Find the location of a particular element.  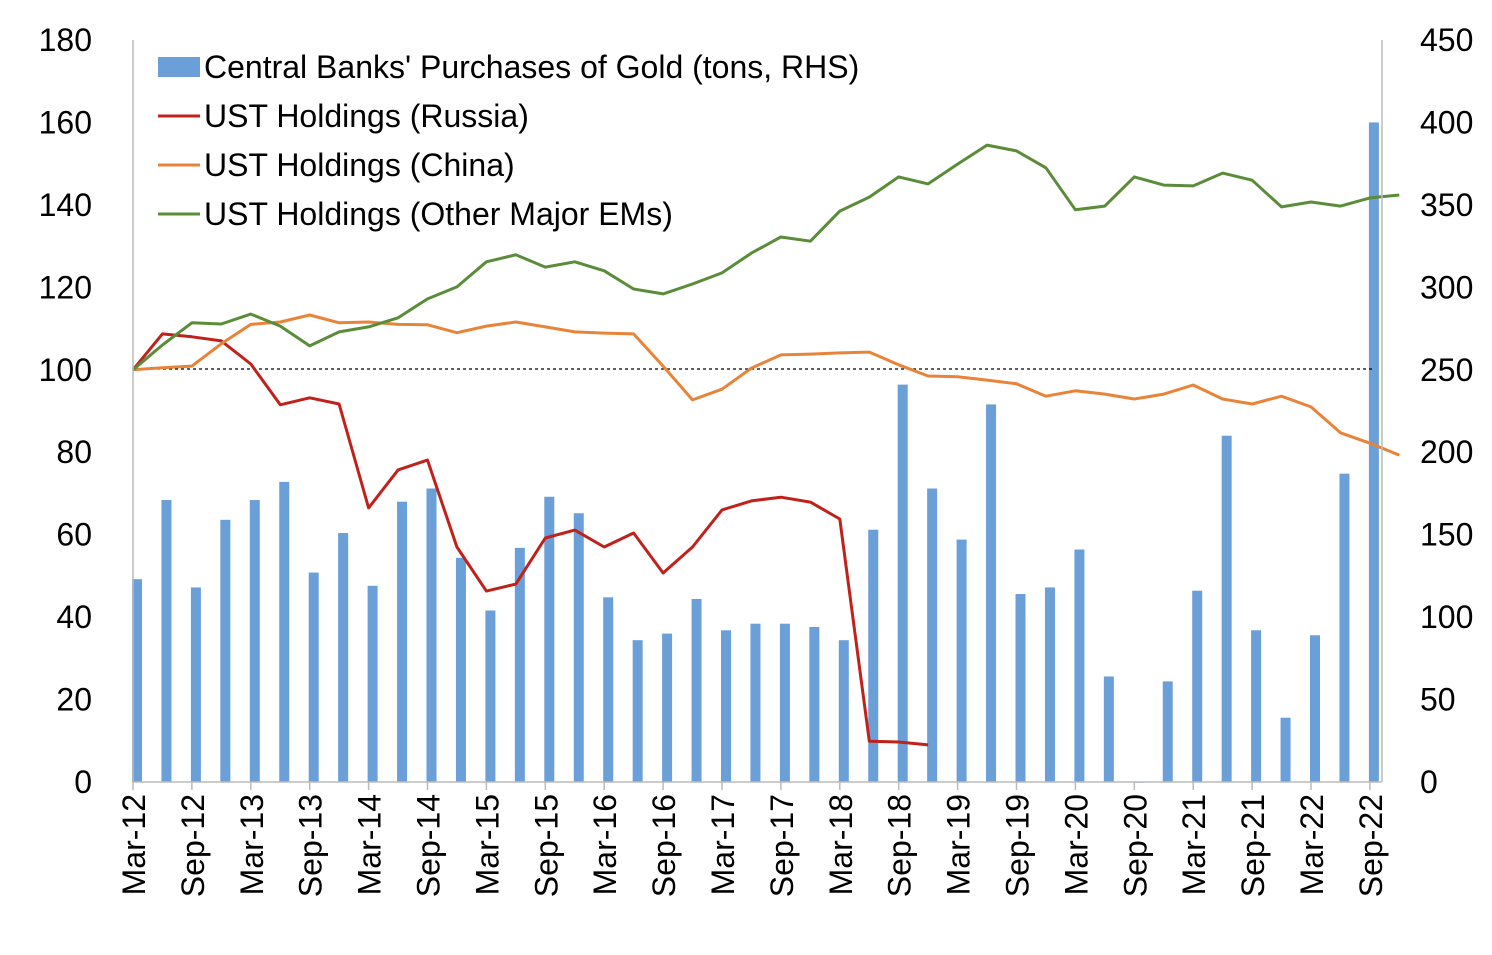

x-tick-label: Sep-22 is located at coordinates (1371, 845).